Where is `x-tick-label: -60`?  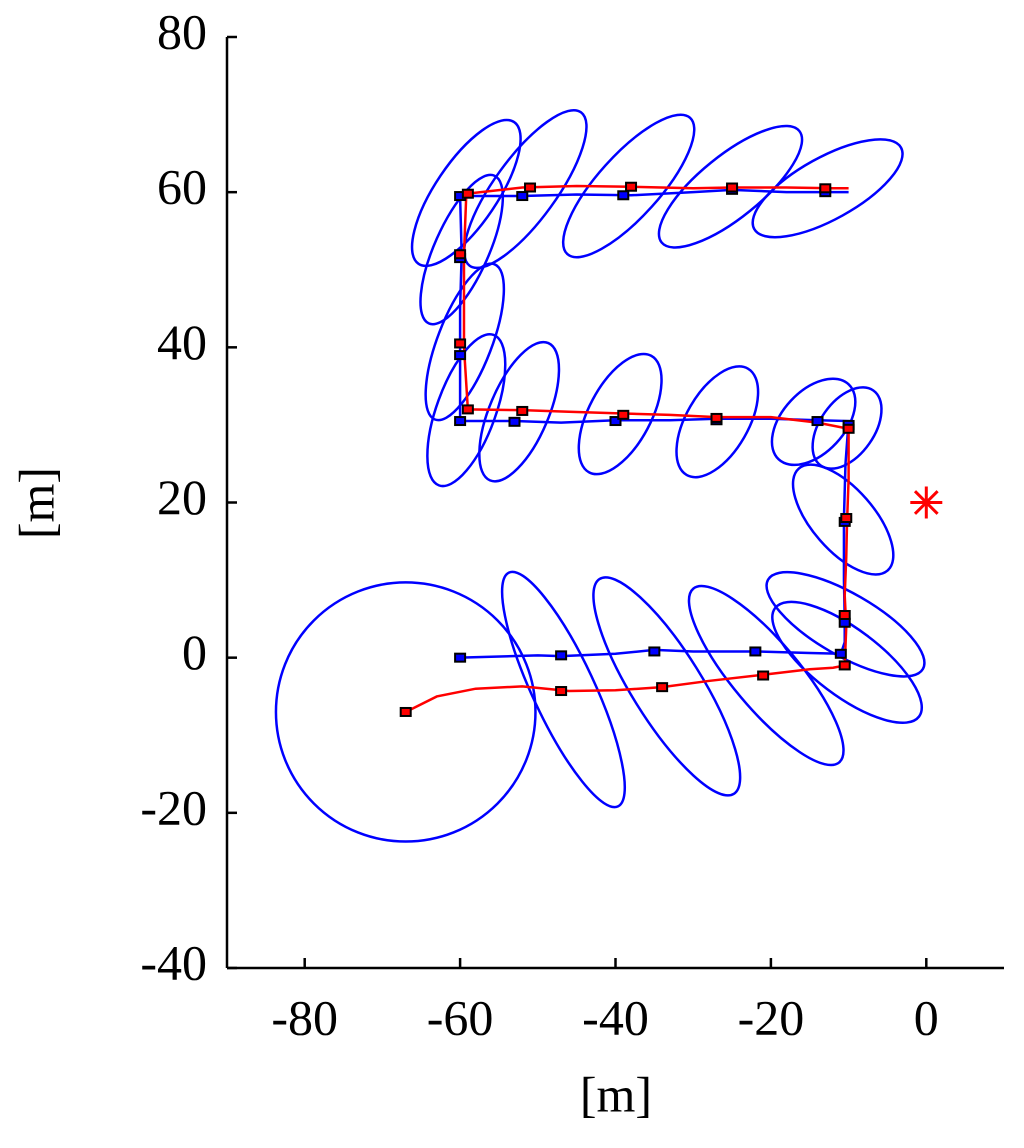 x-tick-label: -60 is located at coordinates (460, 1017).